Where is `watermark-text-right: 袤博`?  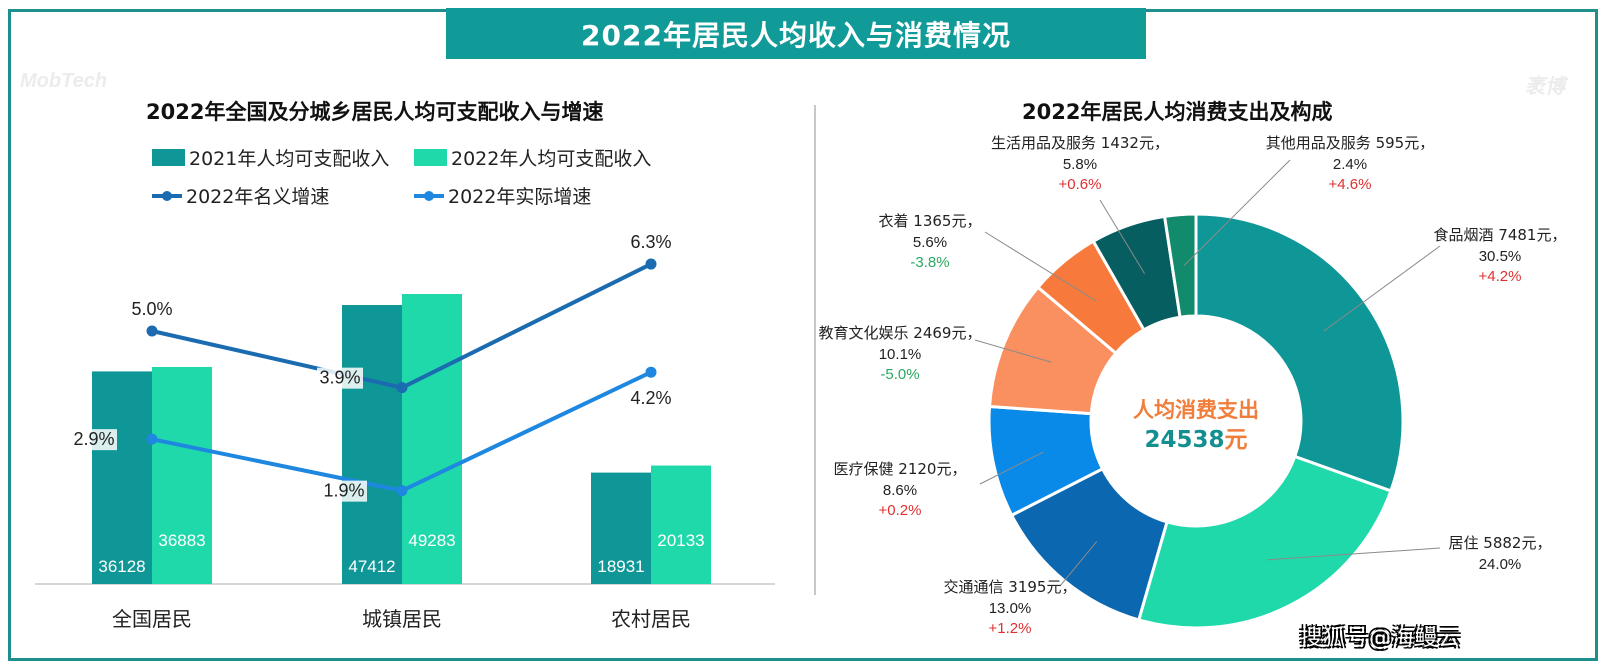
watermark-text-right: 袤博 is located at coordinates (1545, 87).